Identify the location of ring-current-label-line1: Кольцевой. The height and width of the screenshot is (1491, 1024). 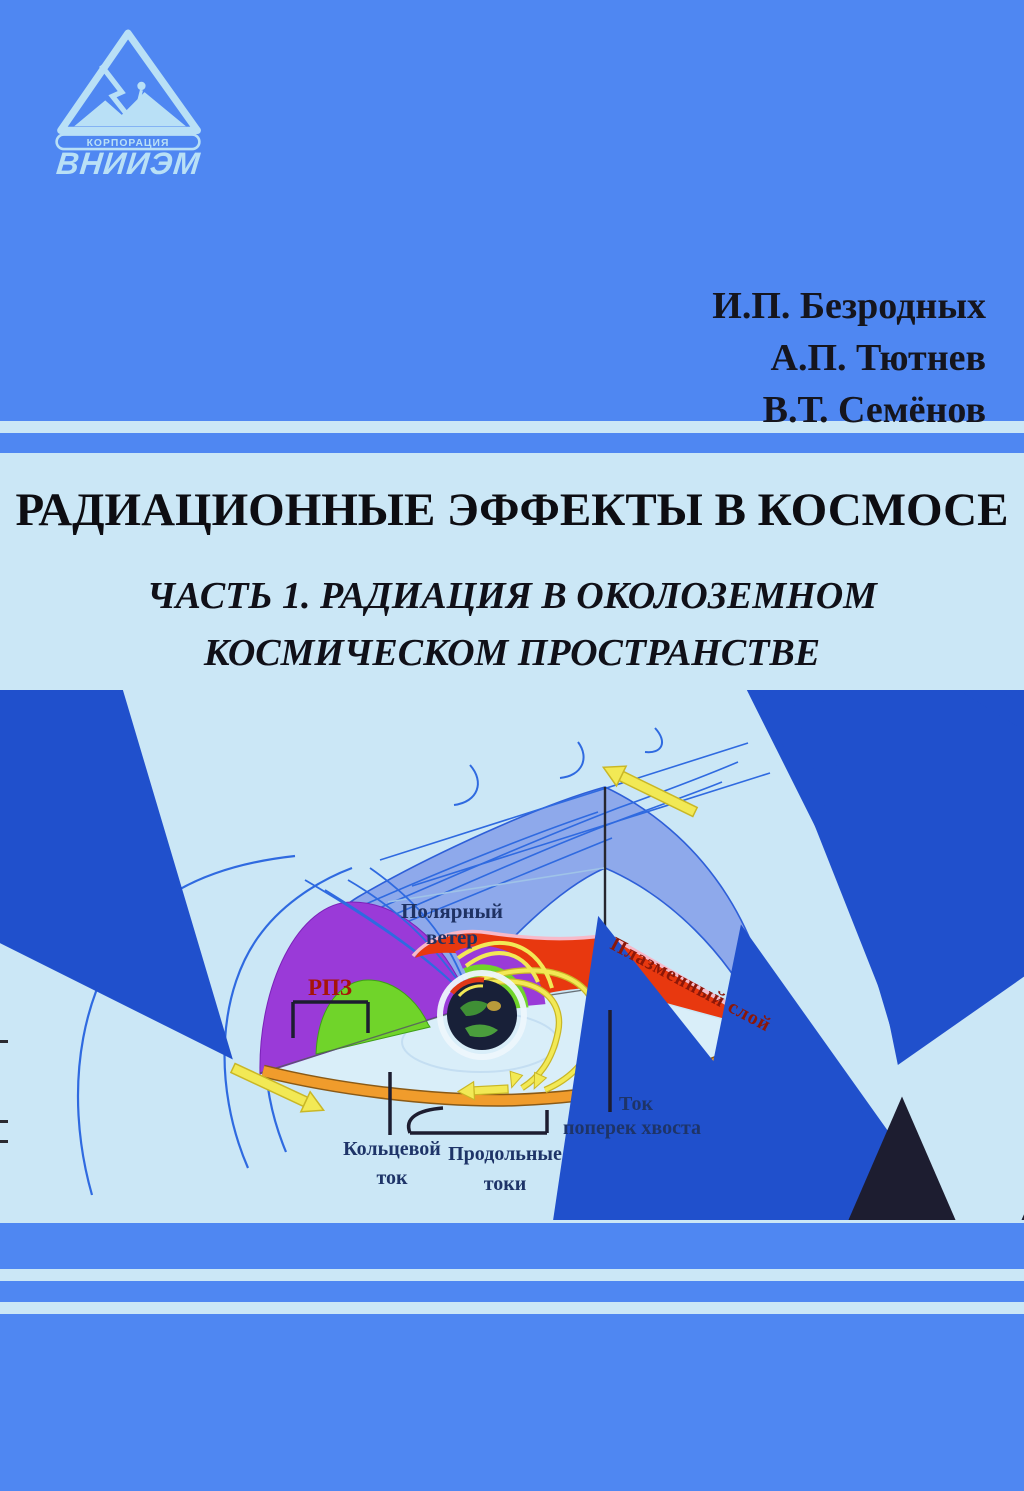
(392, 1149).